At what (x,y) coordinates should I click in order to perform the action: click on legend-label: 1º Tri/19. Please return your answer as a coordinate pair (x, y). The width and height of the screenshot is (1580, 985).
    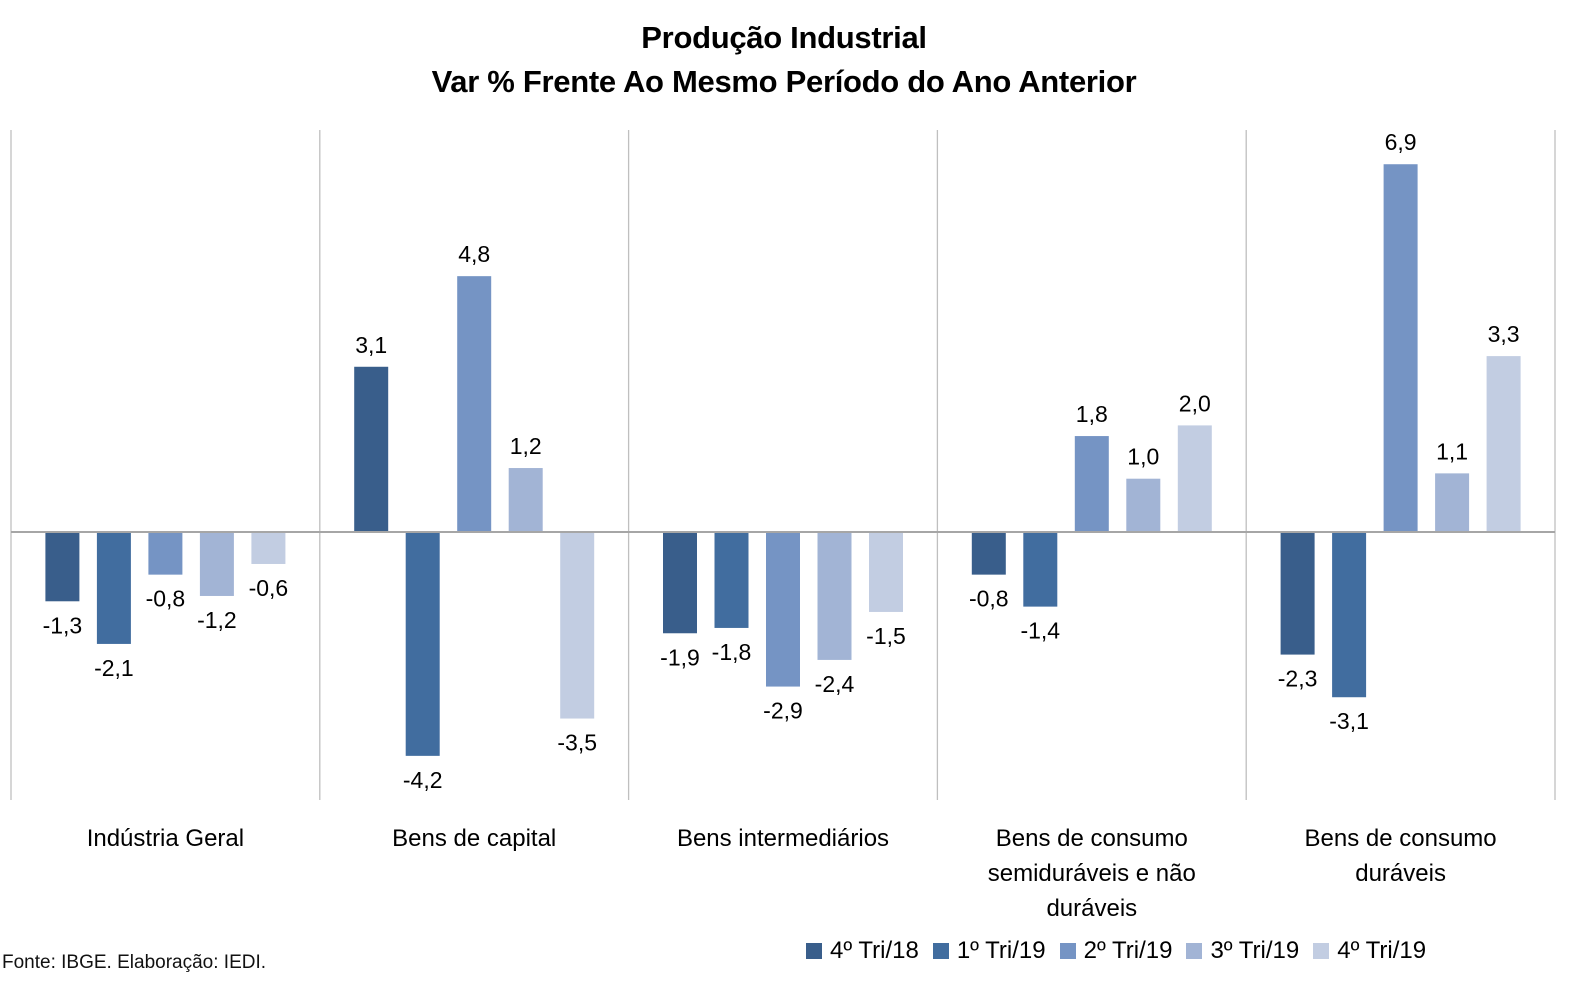
    Looking at the image, I should click on (1001, 950).